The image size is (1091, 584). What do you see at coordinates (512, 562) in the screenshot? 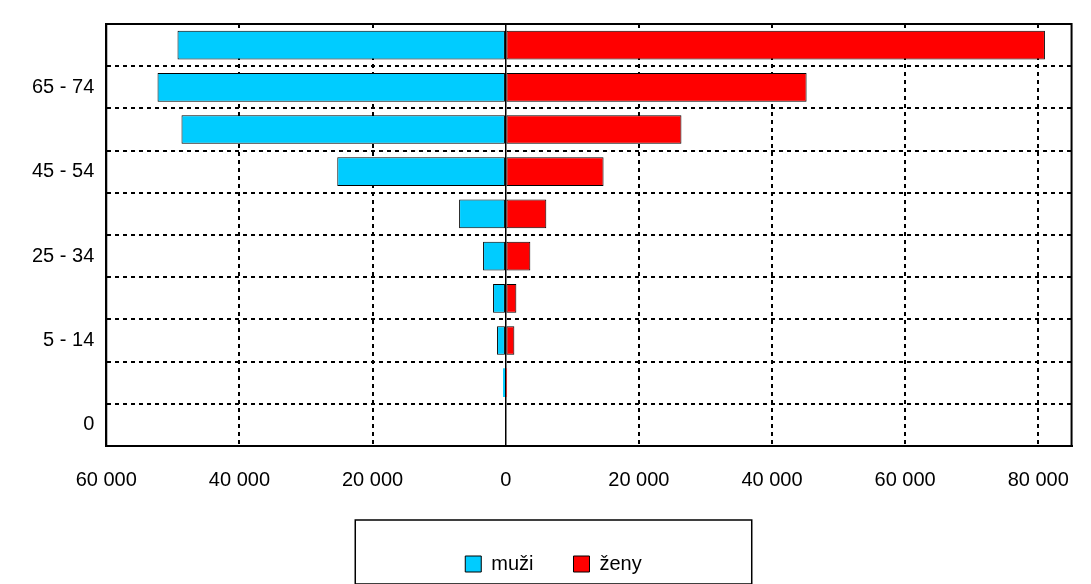
I see `legend-label: muži` at bounding box center [512, 562].